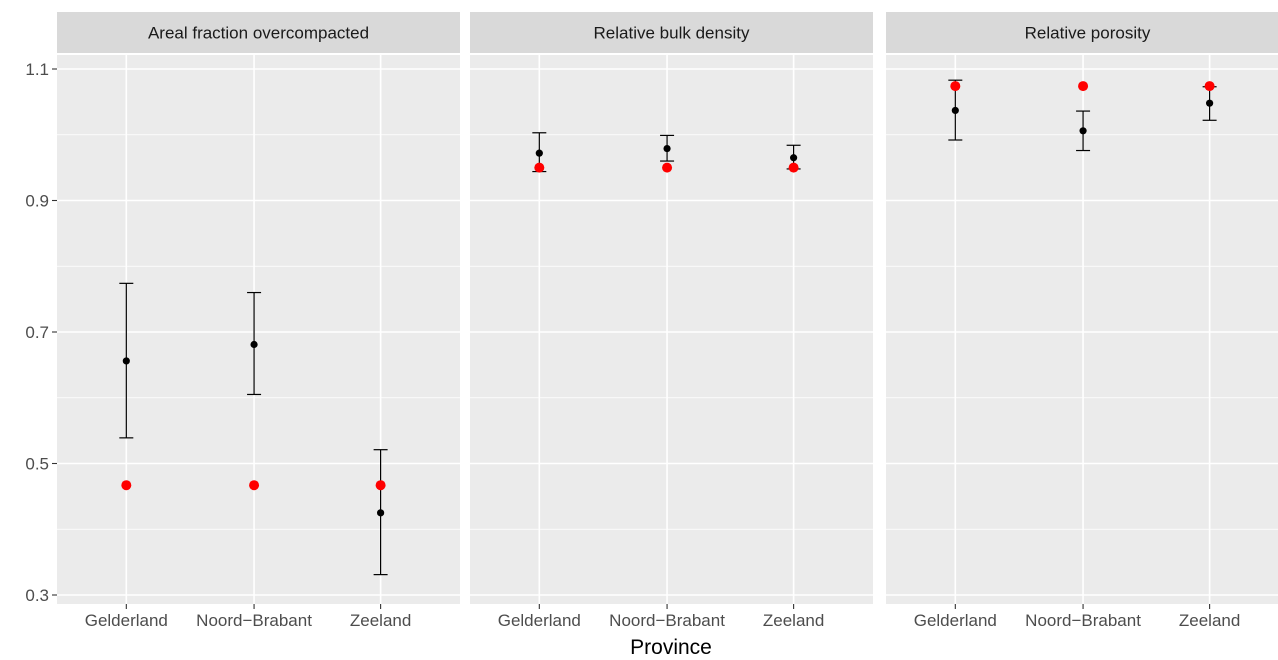 Image resolution: width=1278 pixels, height=660 pixels. What do you see at coordinates (37, 332) in the screenshot?
I see `y-tick-label: 0.7` at bounding box center [37, 332].